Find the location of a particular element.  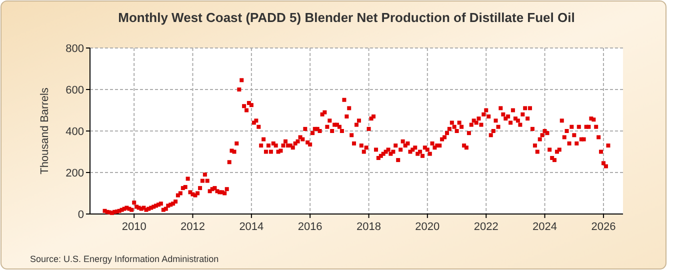

x-tick-label: 2026 is located at coordinates (603, 227).